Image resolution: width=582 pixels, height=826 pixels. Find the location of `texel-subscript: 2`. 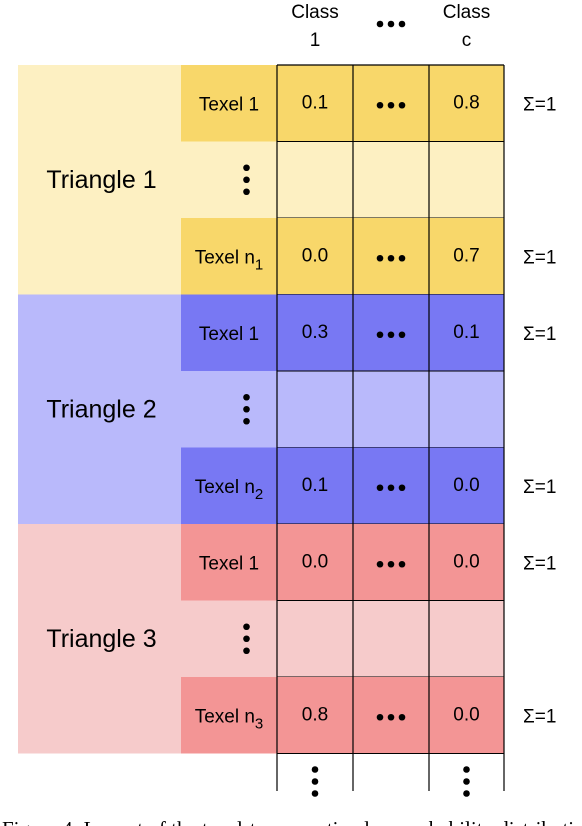

texel-subscript: 2 is located at coordinates (259, 494).